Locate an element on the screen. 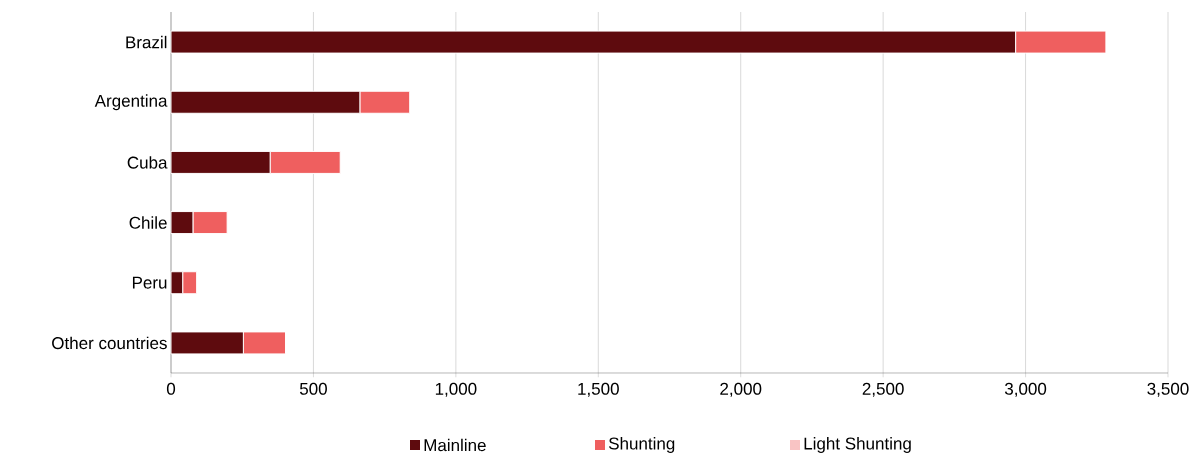 This screenshot has height=457, width=1194. legend-label: Mainline is located at coordinates (455, 445).